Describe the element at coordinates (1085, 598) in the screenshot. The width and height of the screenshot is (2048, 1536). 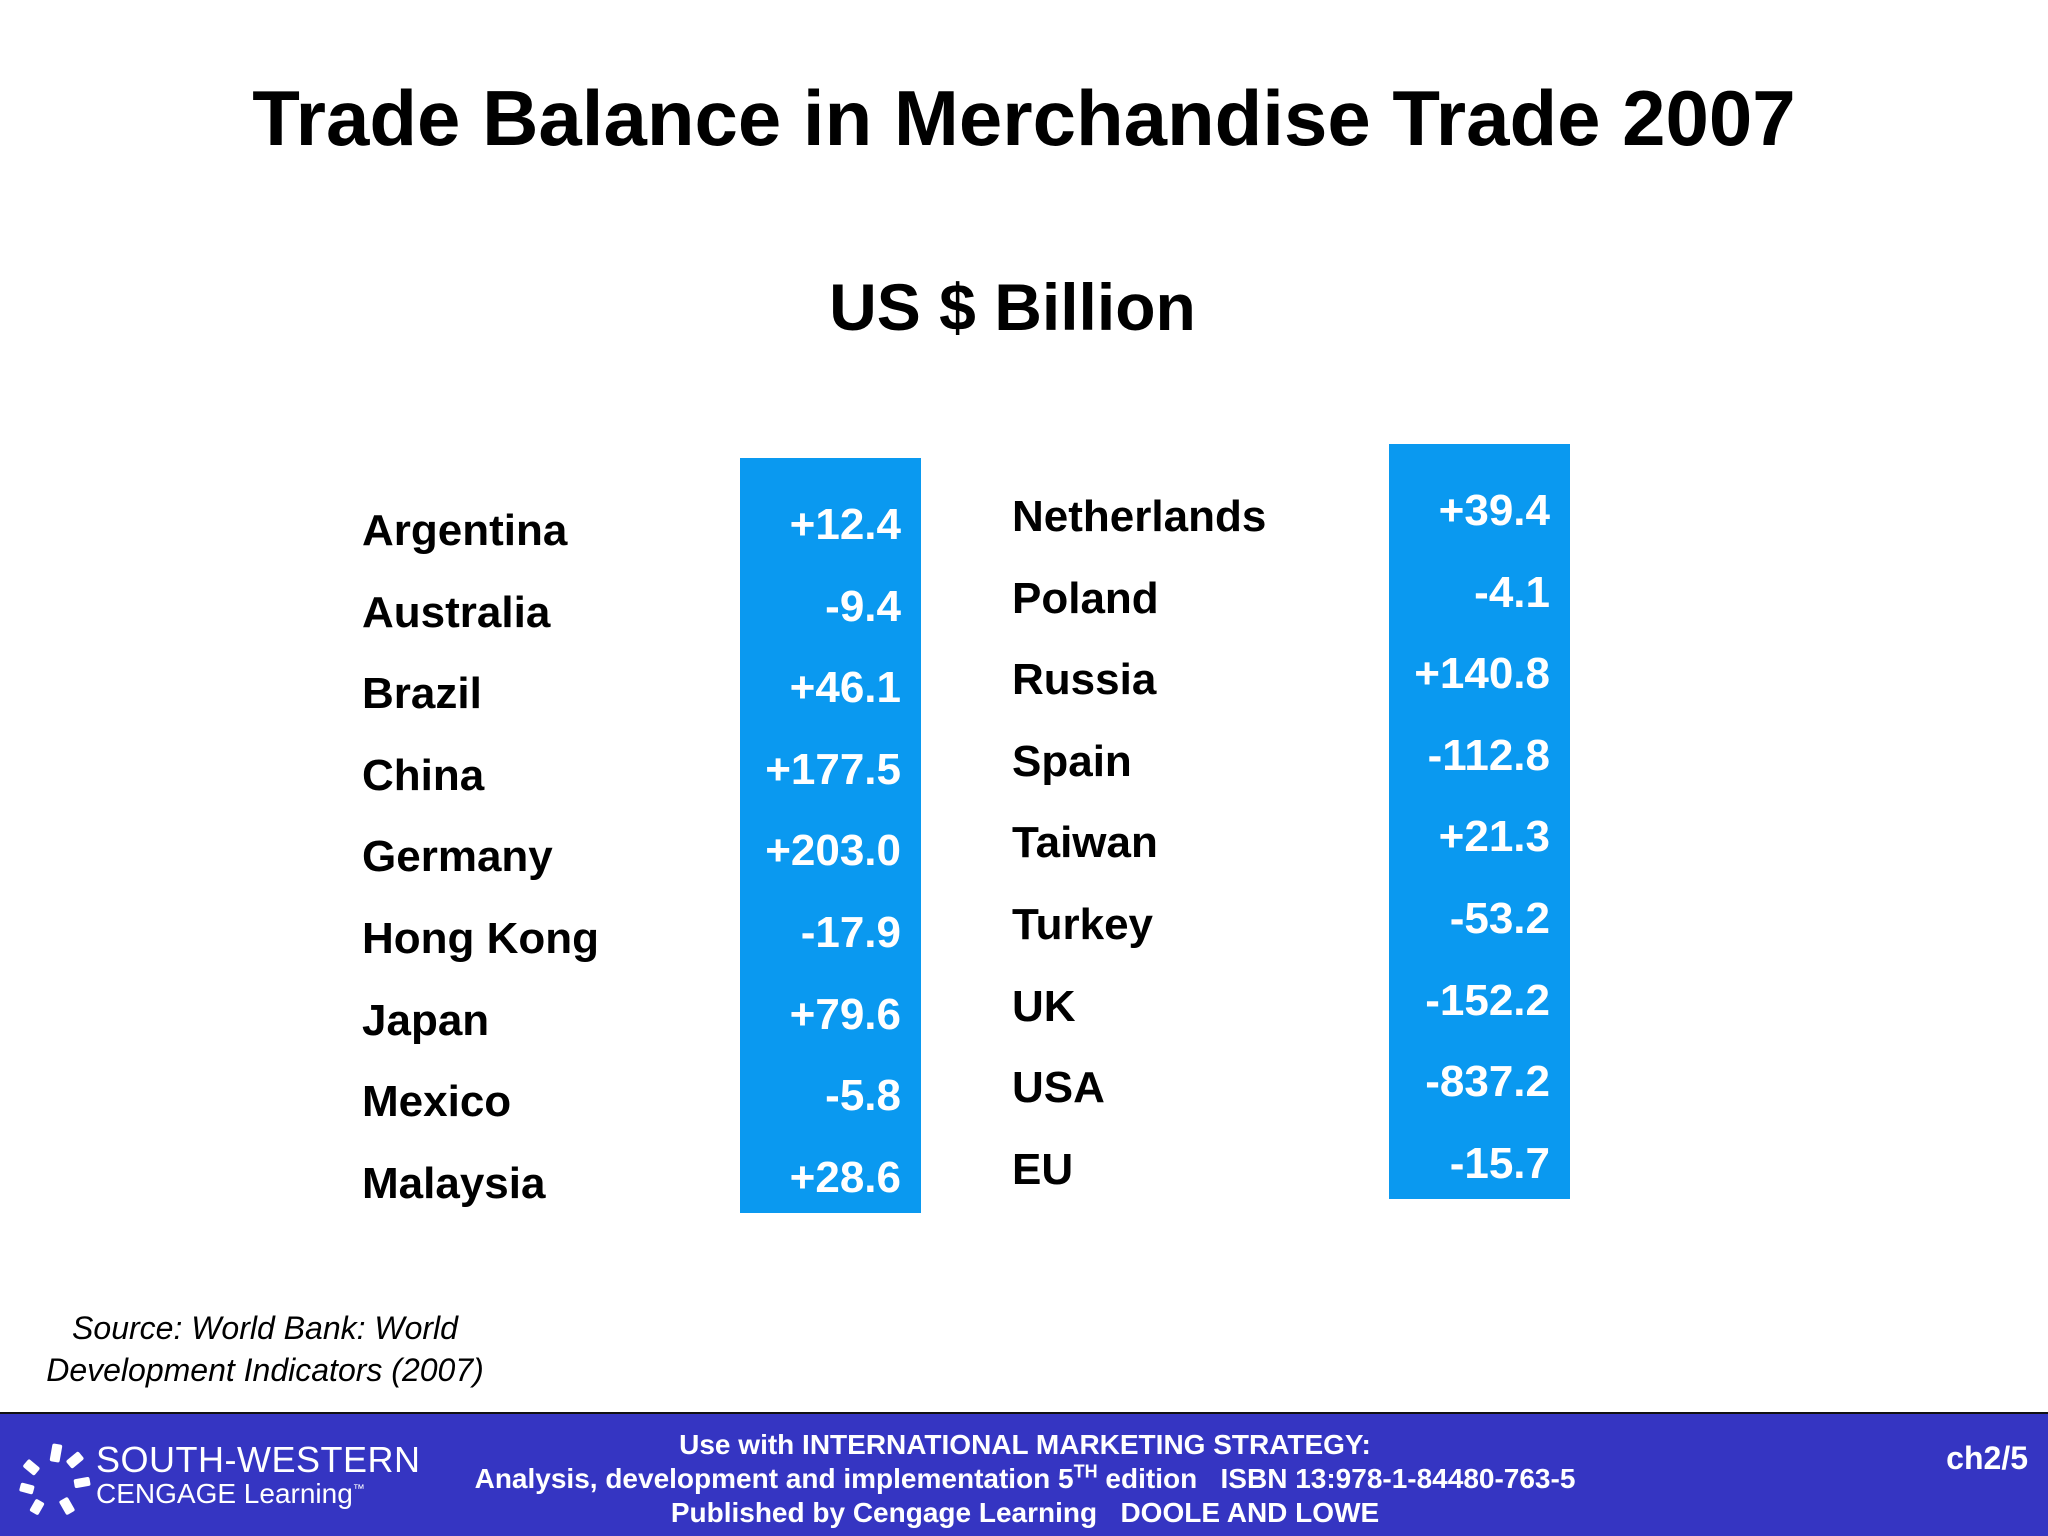
I see `right-country-label: Poland` at that location.